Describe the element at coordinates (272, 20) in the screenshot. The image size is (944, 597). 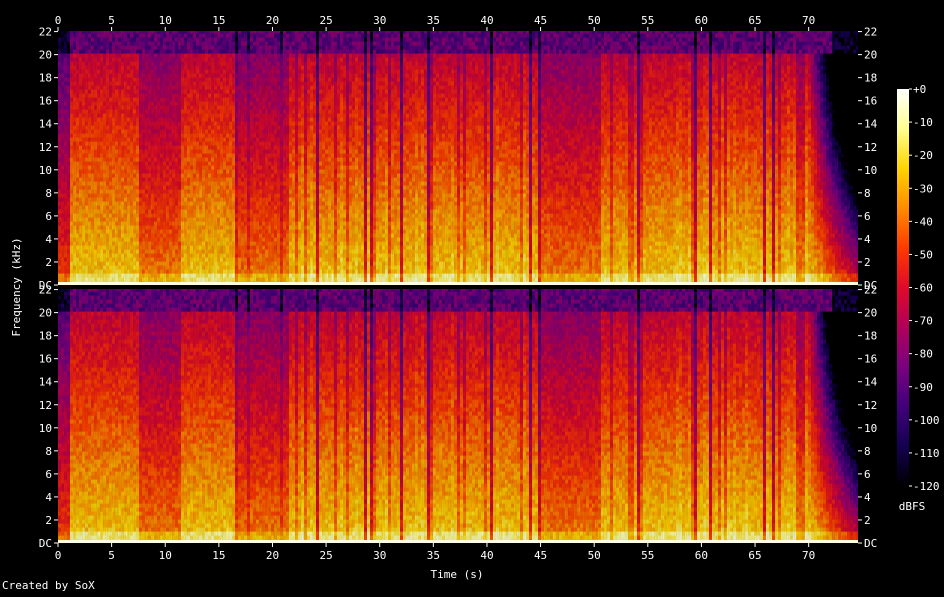
I see `x-tick-label-top: 20` at that location.